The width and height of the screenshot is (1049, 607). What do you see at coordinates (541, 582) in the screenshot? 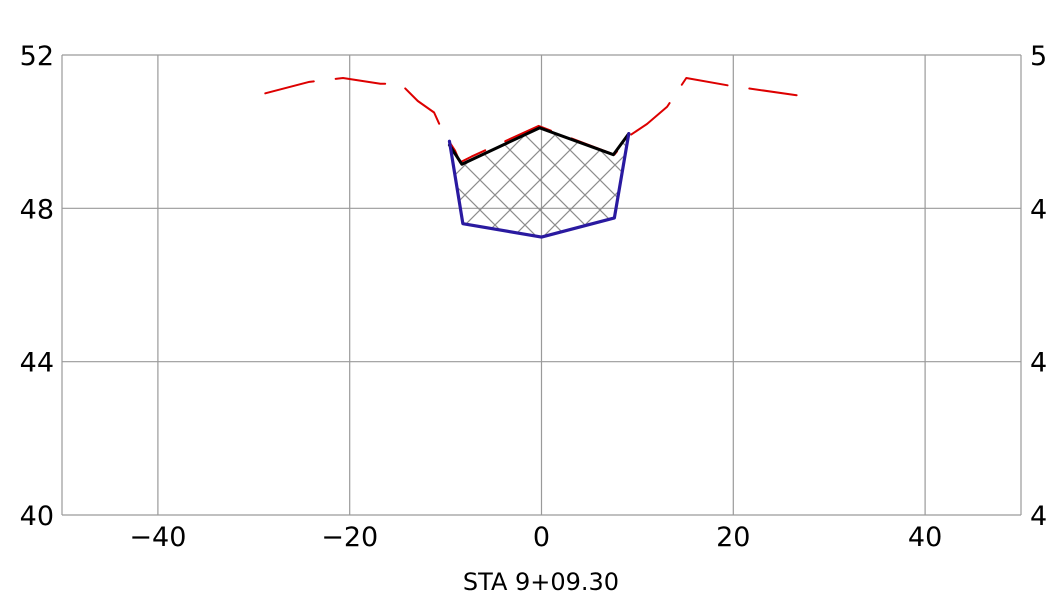
I see `station-label: STA 9+09.30` at bounding box center [541, 582].